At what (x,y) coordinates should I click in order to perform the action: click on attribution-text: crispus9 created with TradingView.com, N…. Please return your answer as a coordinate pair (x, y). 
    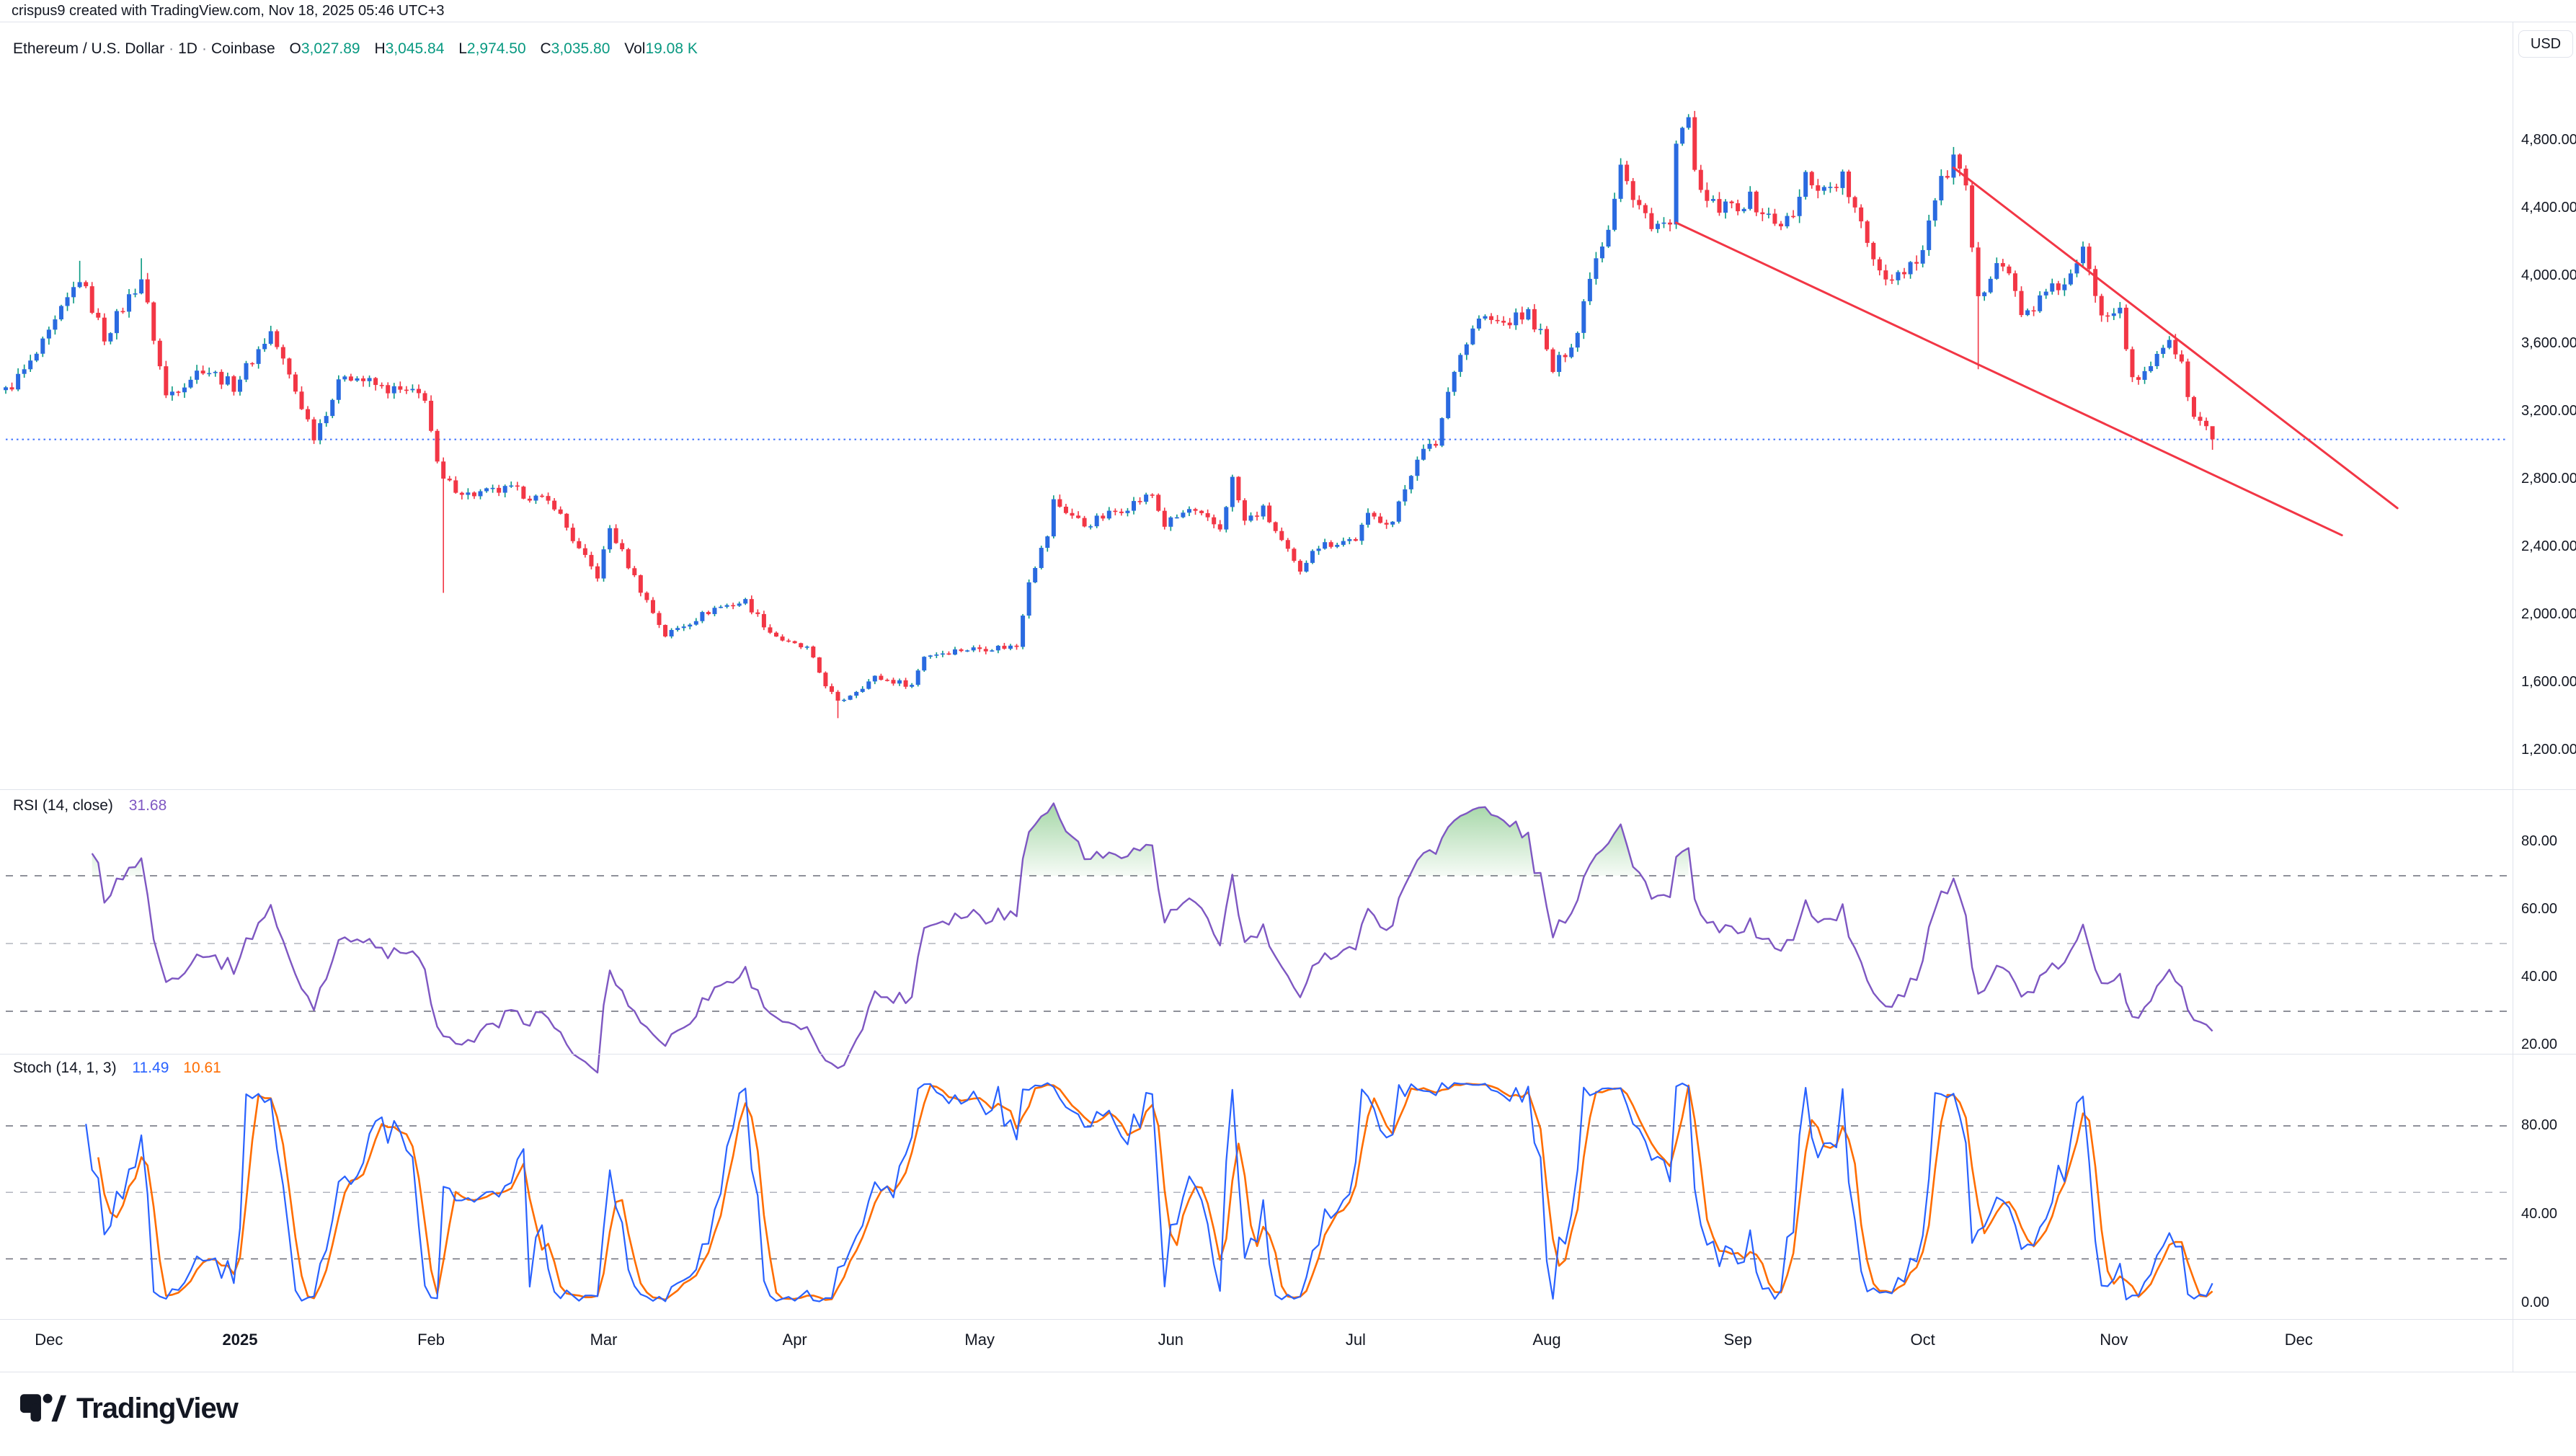
    Looking at the image, I should click on (228, 11).